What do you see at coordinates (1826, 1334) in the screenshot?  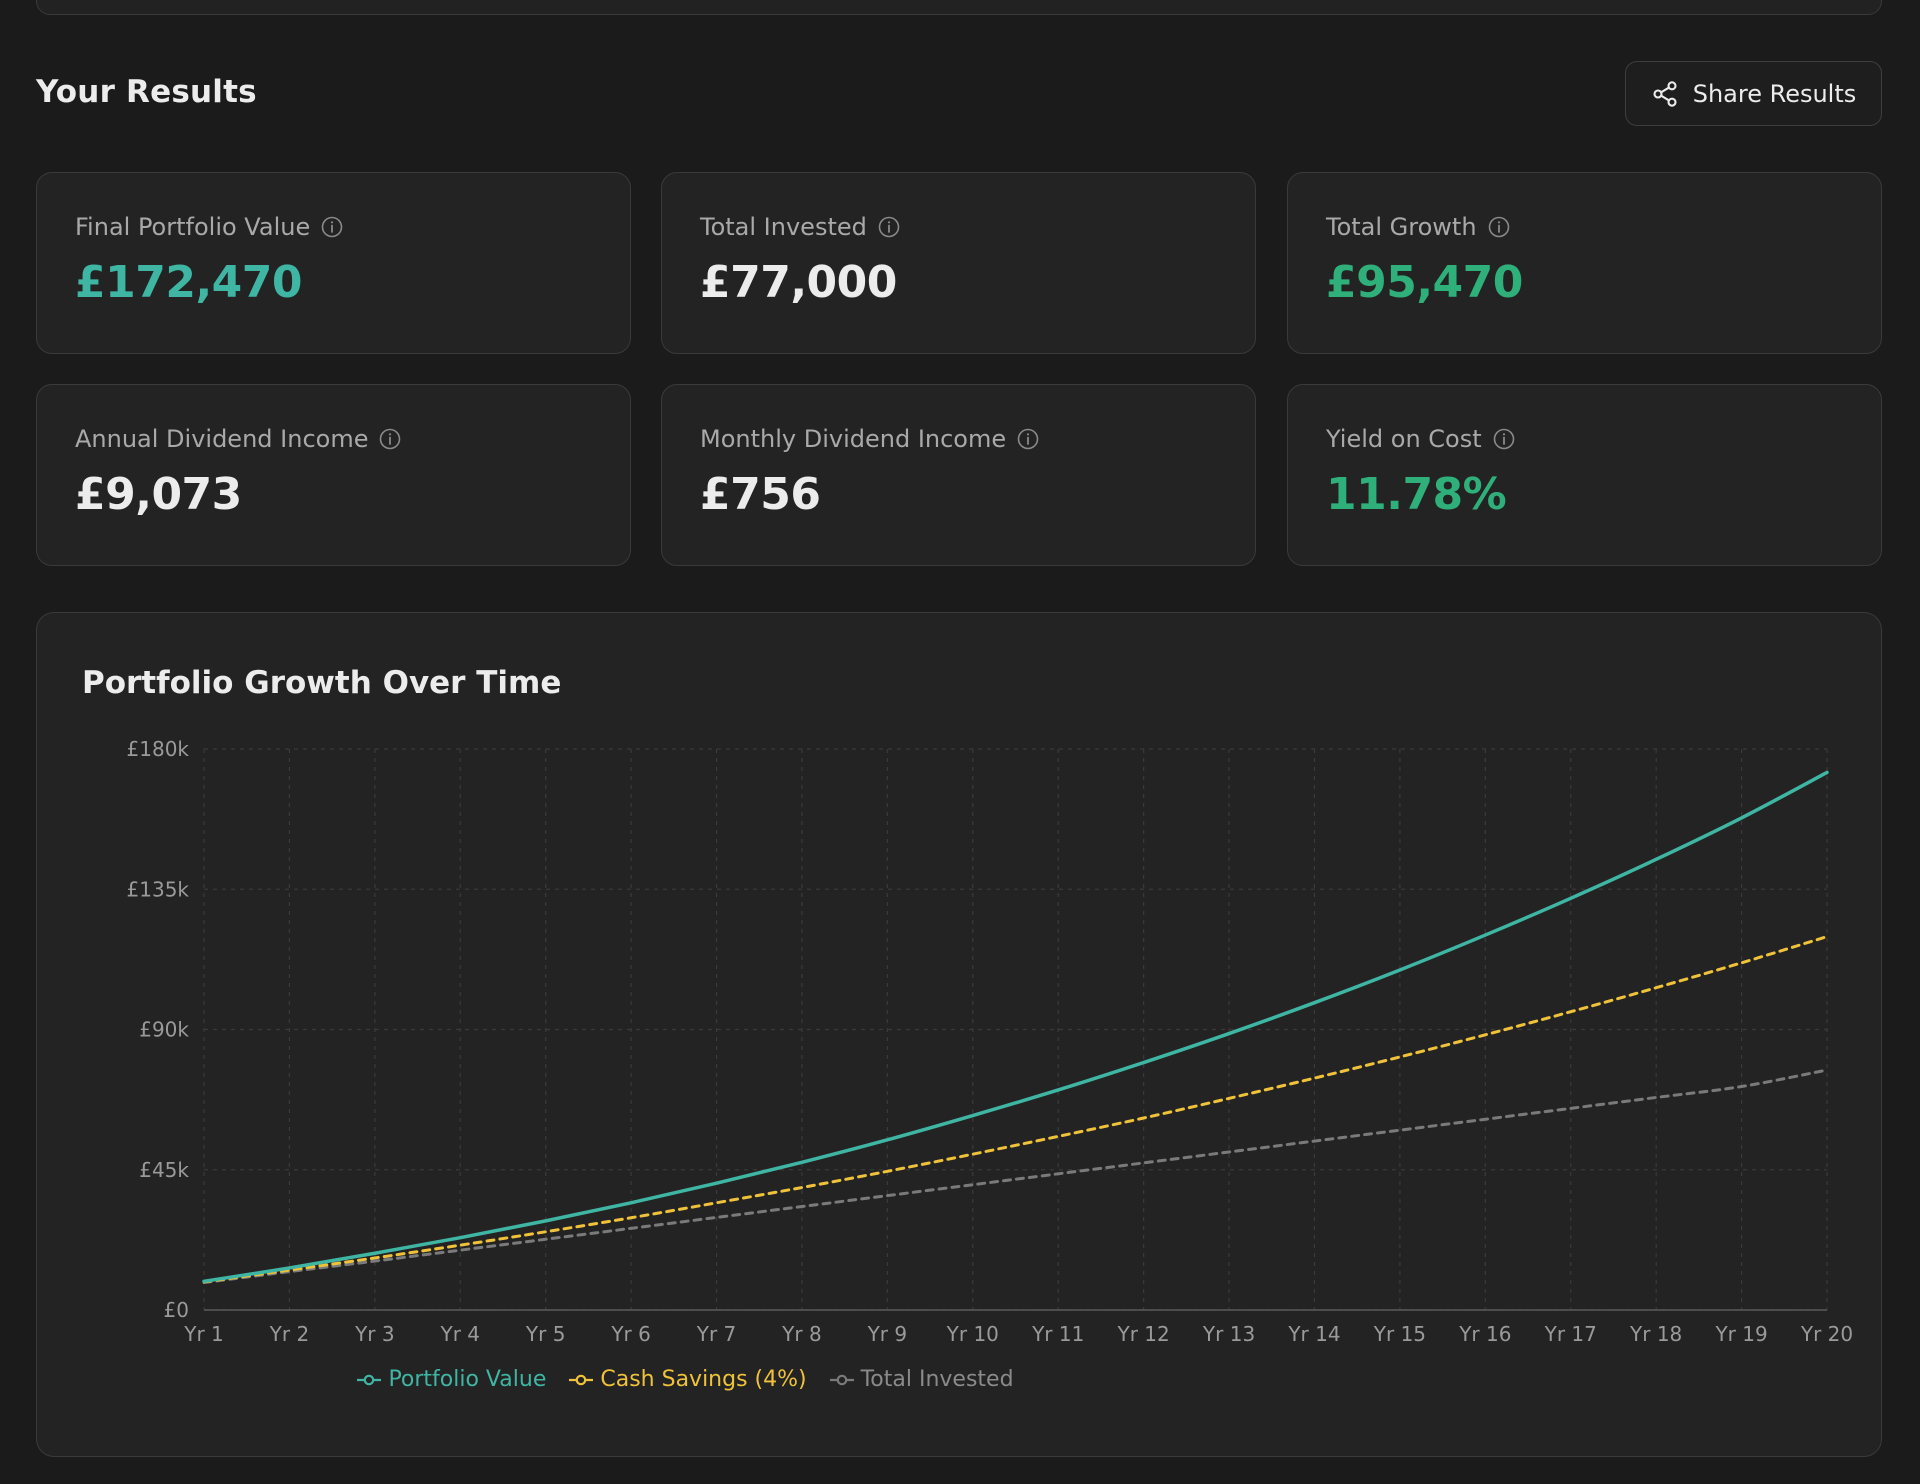 I see `x-tick-label: Yr 20` at bounding box center [1826, 1334].